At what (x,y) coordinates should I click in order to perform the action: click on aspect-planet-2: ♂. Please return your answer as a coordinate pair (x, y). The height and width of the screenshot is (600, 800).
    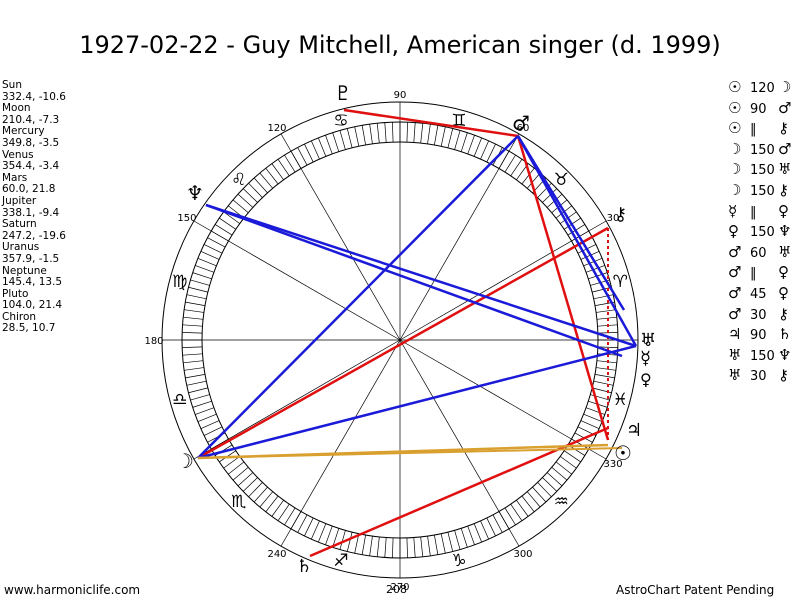
    Looking at the image, I should click on (785, 148).